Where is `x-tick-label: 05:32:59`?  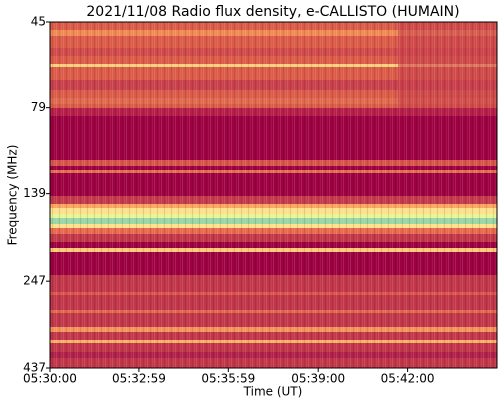
x-tick-label: 05:32:59 is located at coordinates (139, 379).